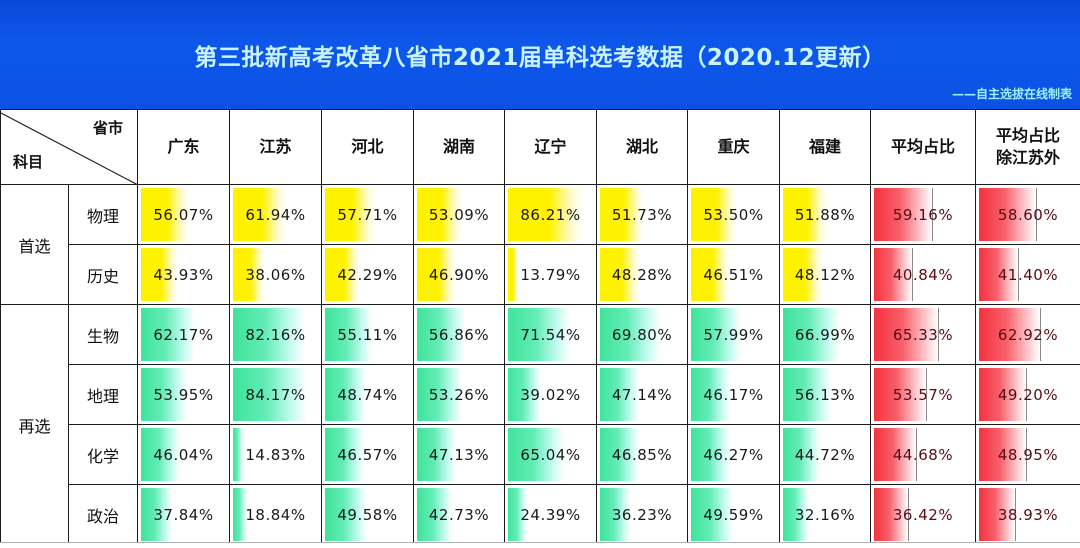 Image resolution: width=1080 pixels, height=548 pixels. I want to click on cell-average-excl-jiangsu: 62.92%, so click(1027, 334).